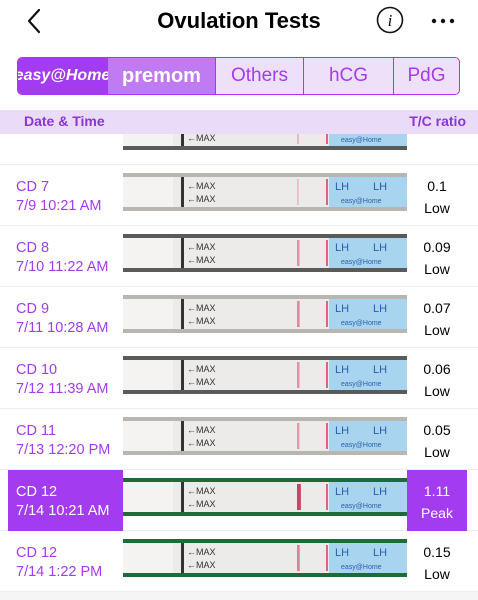  I want to click on tc-ratio-cell: 0.07 Low, so click(437, 319).